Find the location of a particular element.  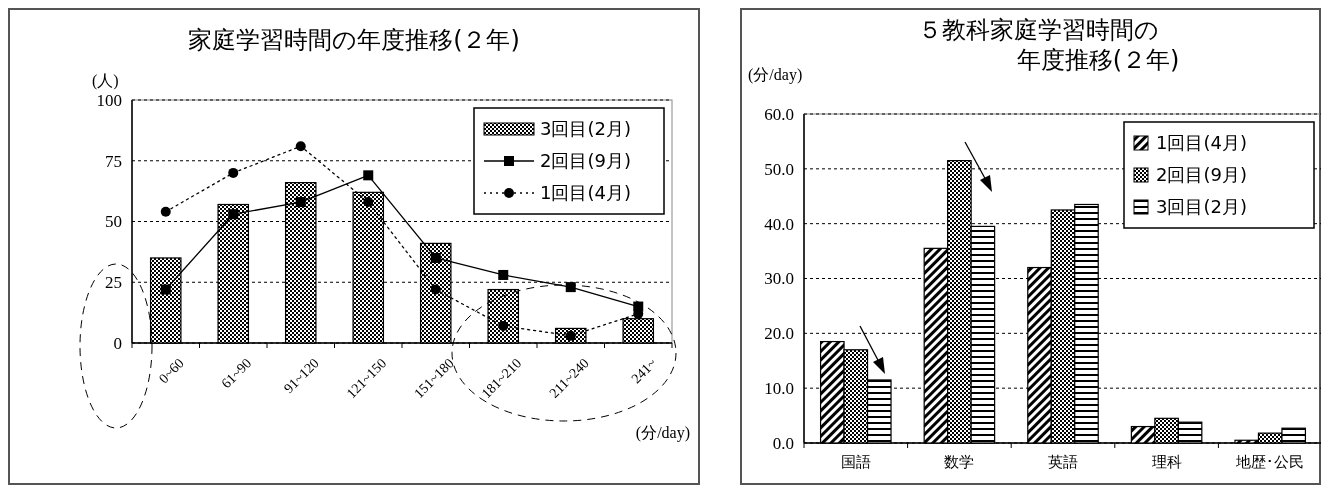

chart-title: ５教科家庭学習時間の年度推移(２年) is located at coordinates (1048, 45).